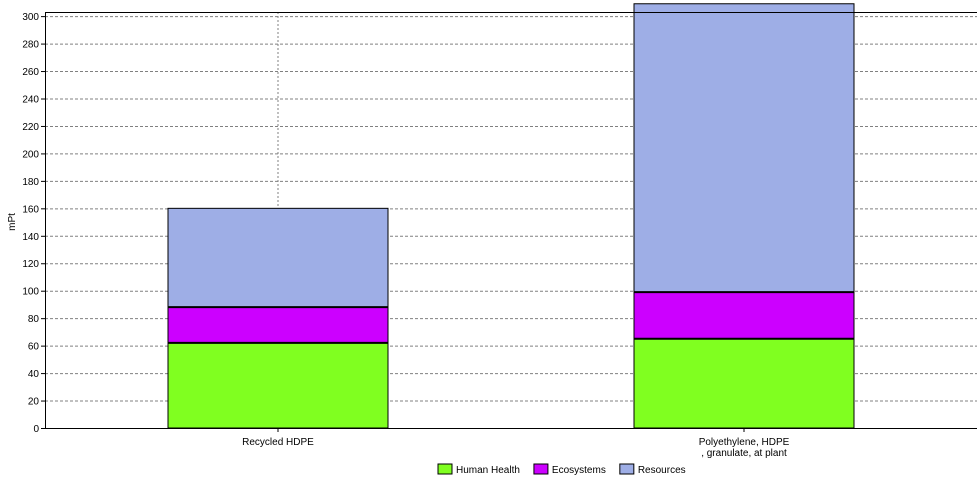  I want to click on y-tick-label: 120, so click(30, 264).